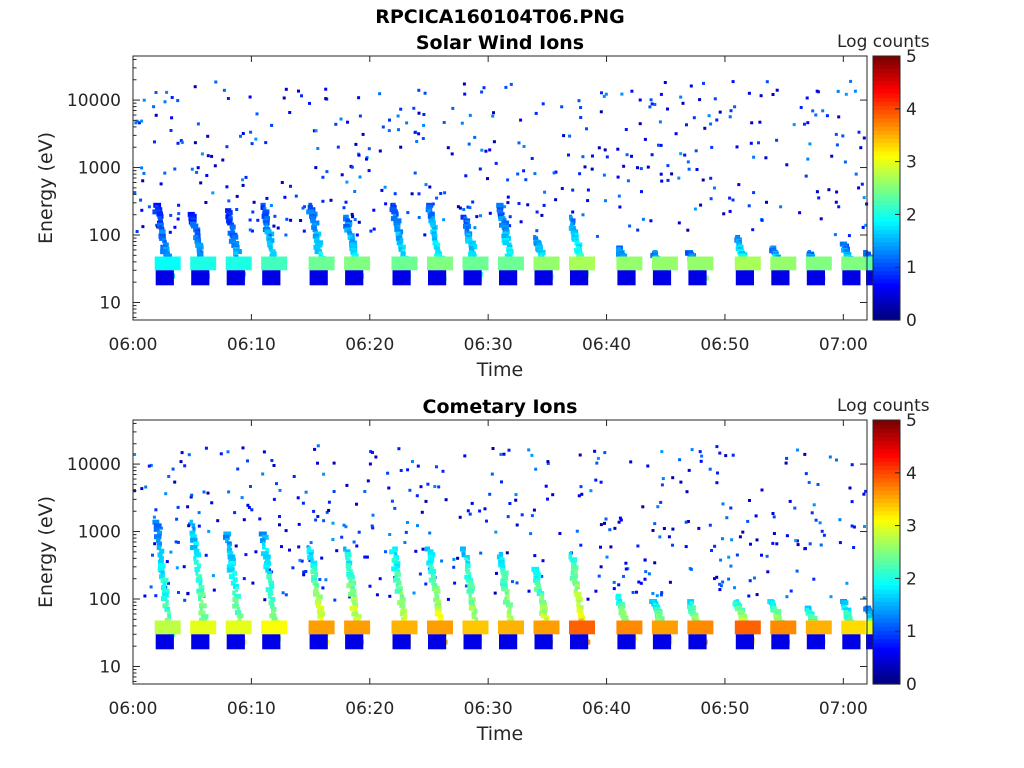 This screenshot has height=768, width=1024. What do you see at coordinates (500, 407) in the screenshot?
I see `panel-title-cometary: Cometary Ions` at bounding box center [500, 407].